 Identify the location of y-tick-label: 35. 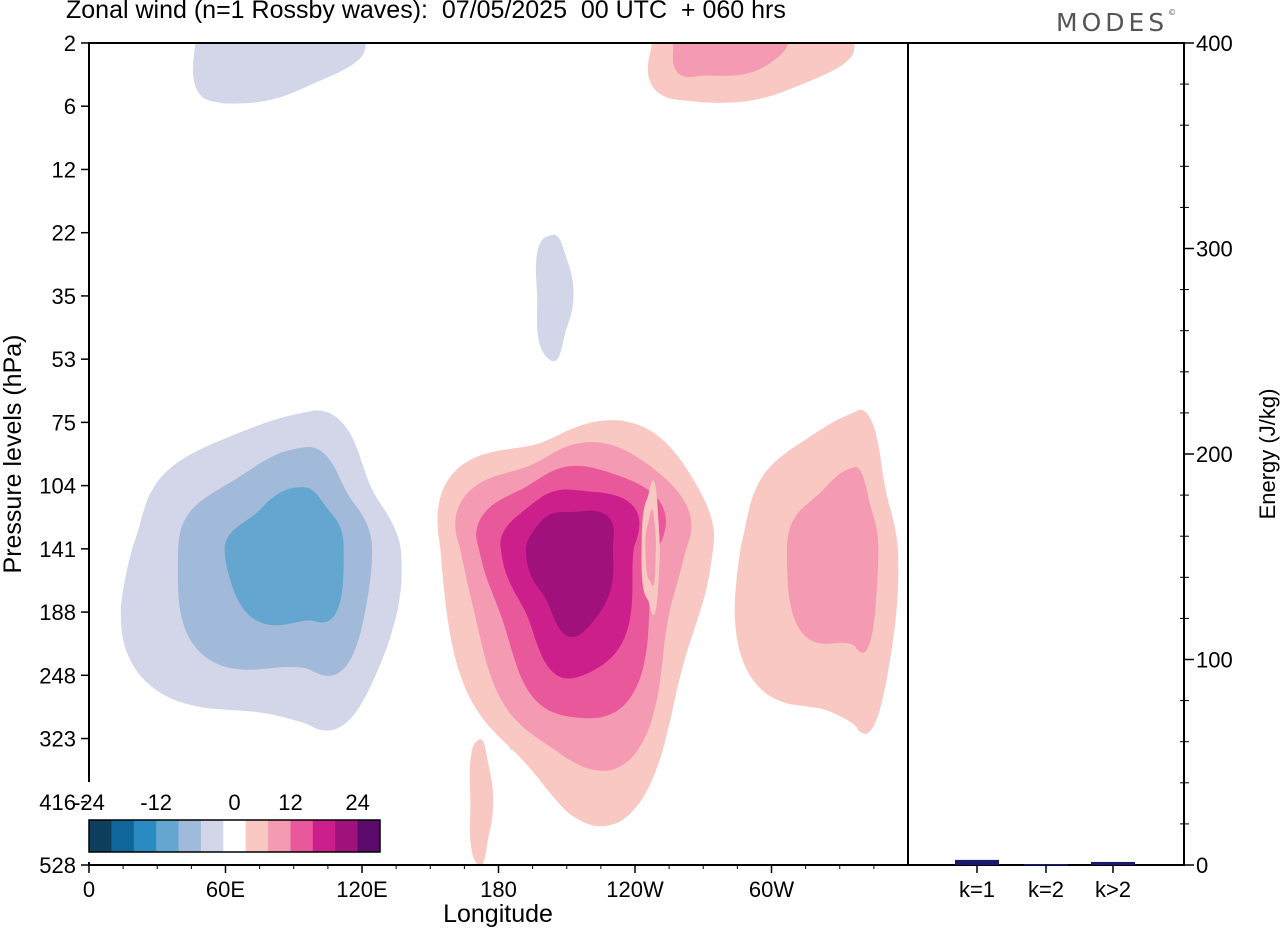
(64, 296).